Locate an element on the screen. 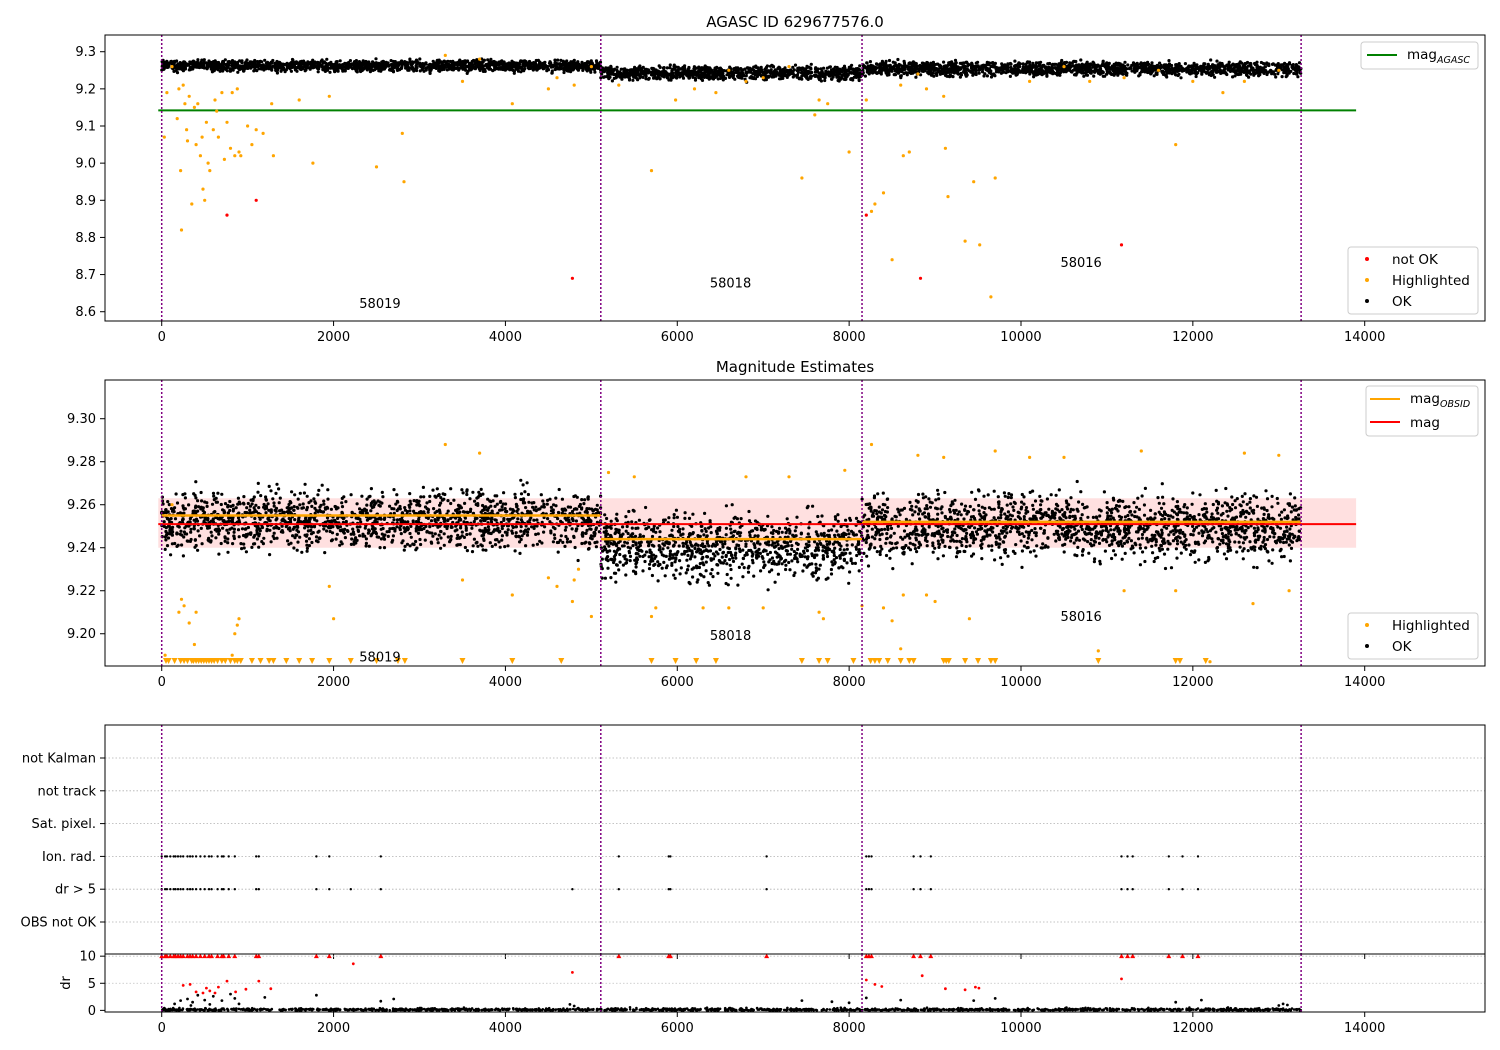  y-tick-label: 9.3 is located at coordinates (85, 52).